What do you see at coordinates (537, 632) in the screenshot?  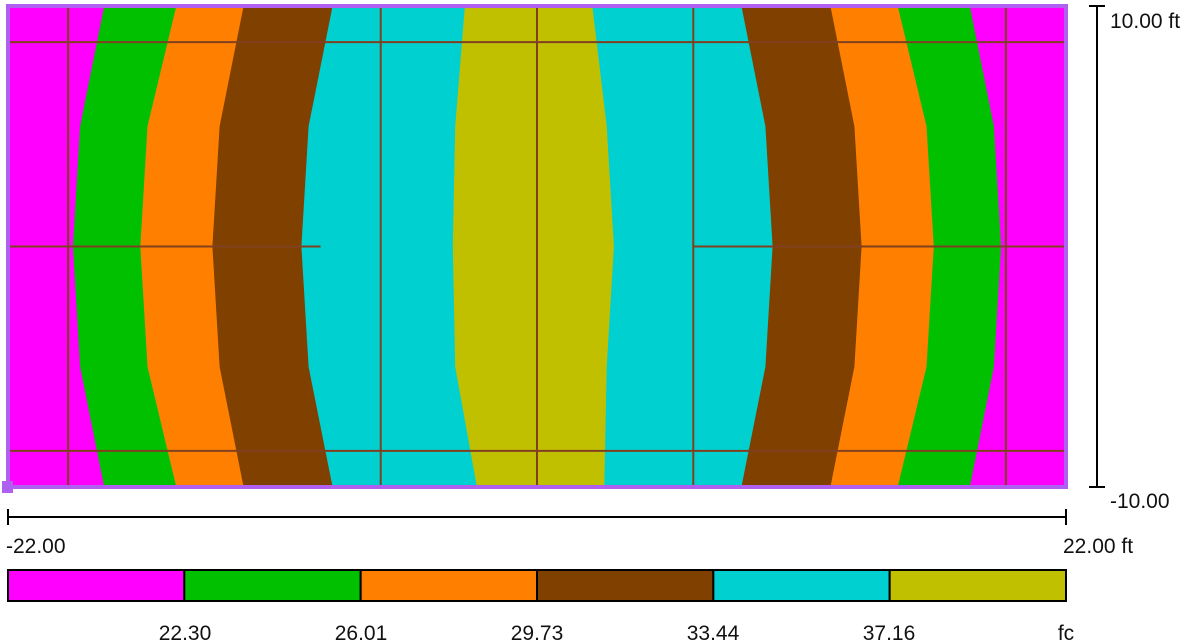 I see `legend-threshold-3: 29.73` at bounding box center [537, 632].